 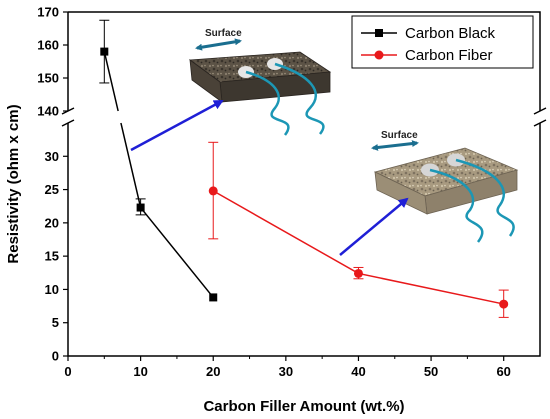 I want to click on x-axis-title: Carbon Filler Amount (wt.%), so click(x=303, y=406).